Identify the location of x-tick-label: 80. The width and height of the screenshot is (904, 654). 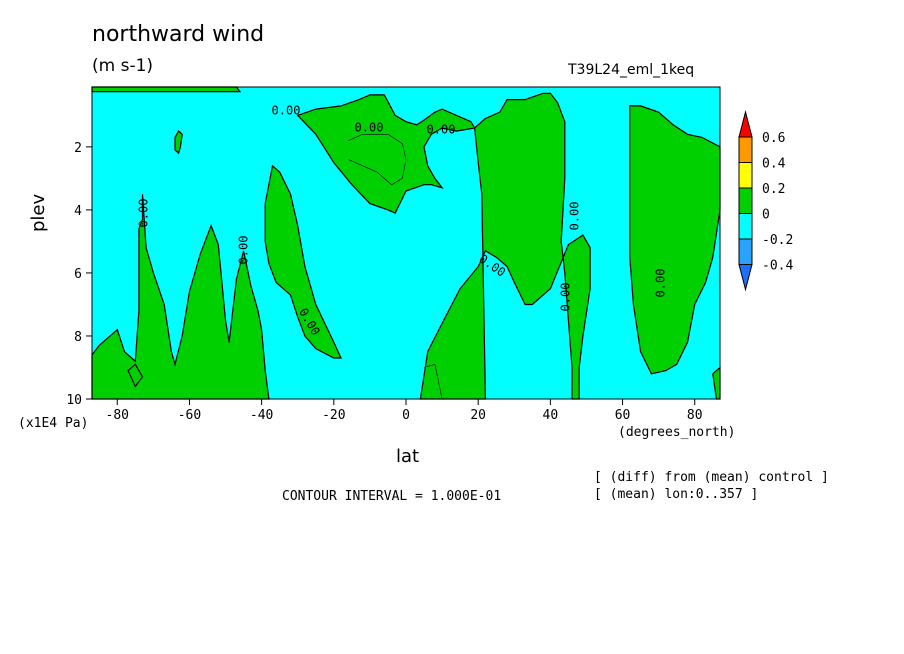
(695, 415).